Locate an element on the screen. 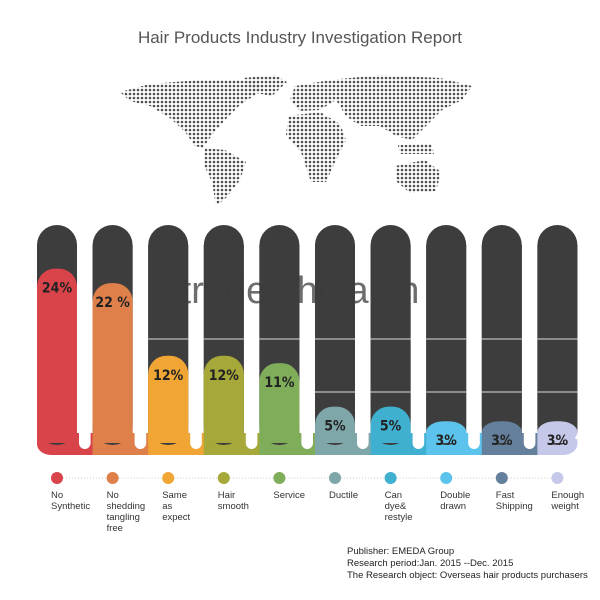 The height and width of the screenshot is (600, 600). category-label: No shedding tangling free is located at coordinates (137, 512).